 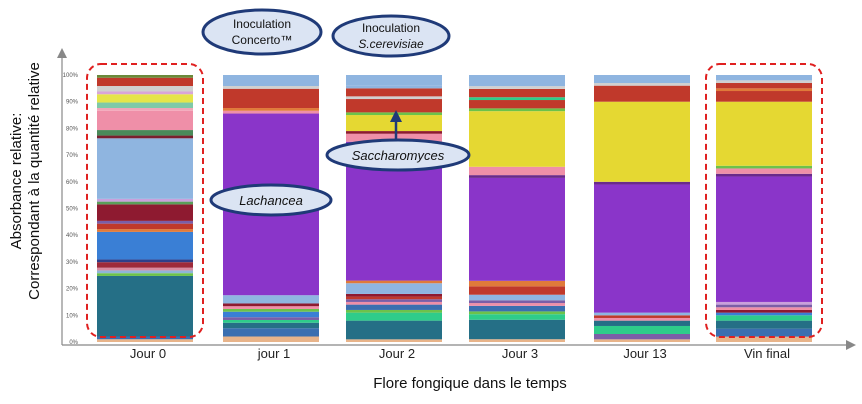 I want to click on annotation-saccharomyces-text: Saccharomyces, so click(x=398, y=155).